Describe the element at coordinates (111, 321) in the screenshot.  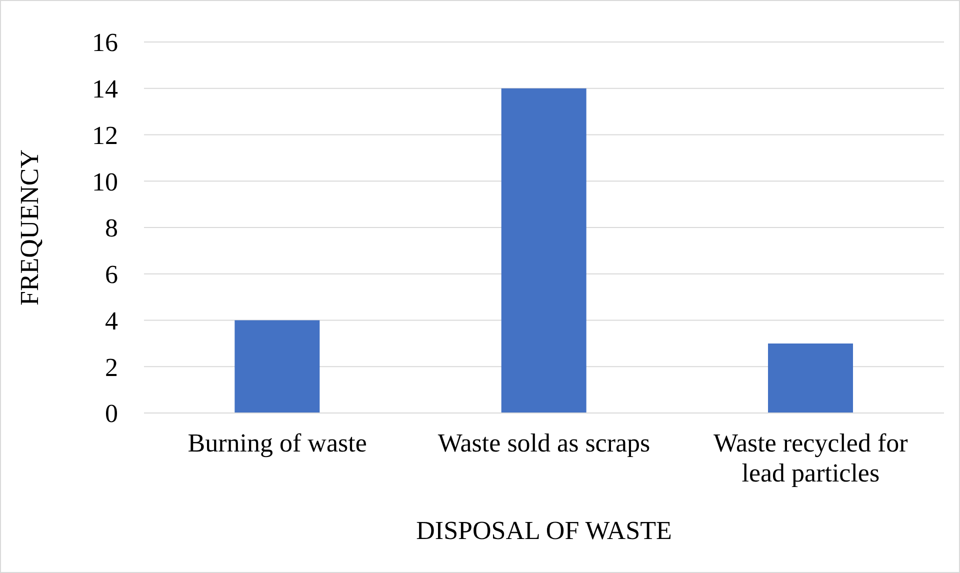
I see `y-tick-label: 4` at that location.